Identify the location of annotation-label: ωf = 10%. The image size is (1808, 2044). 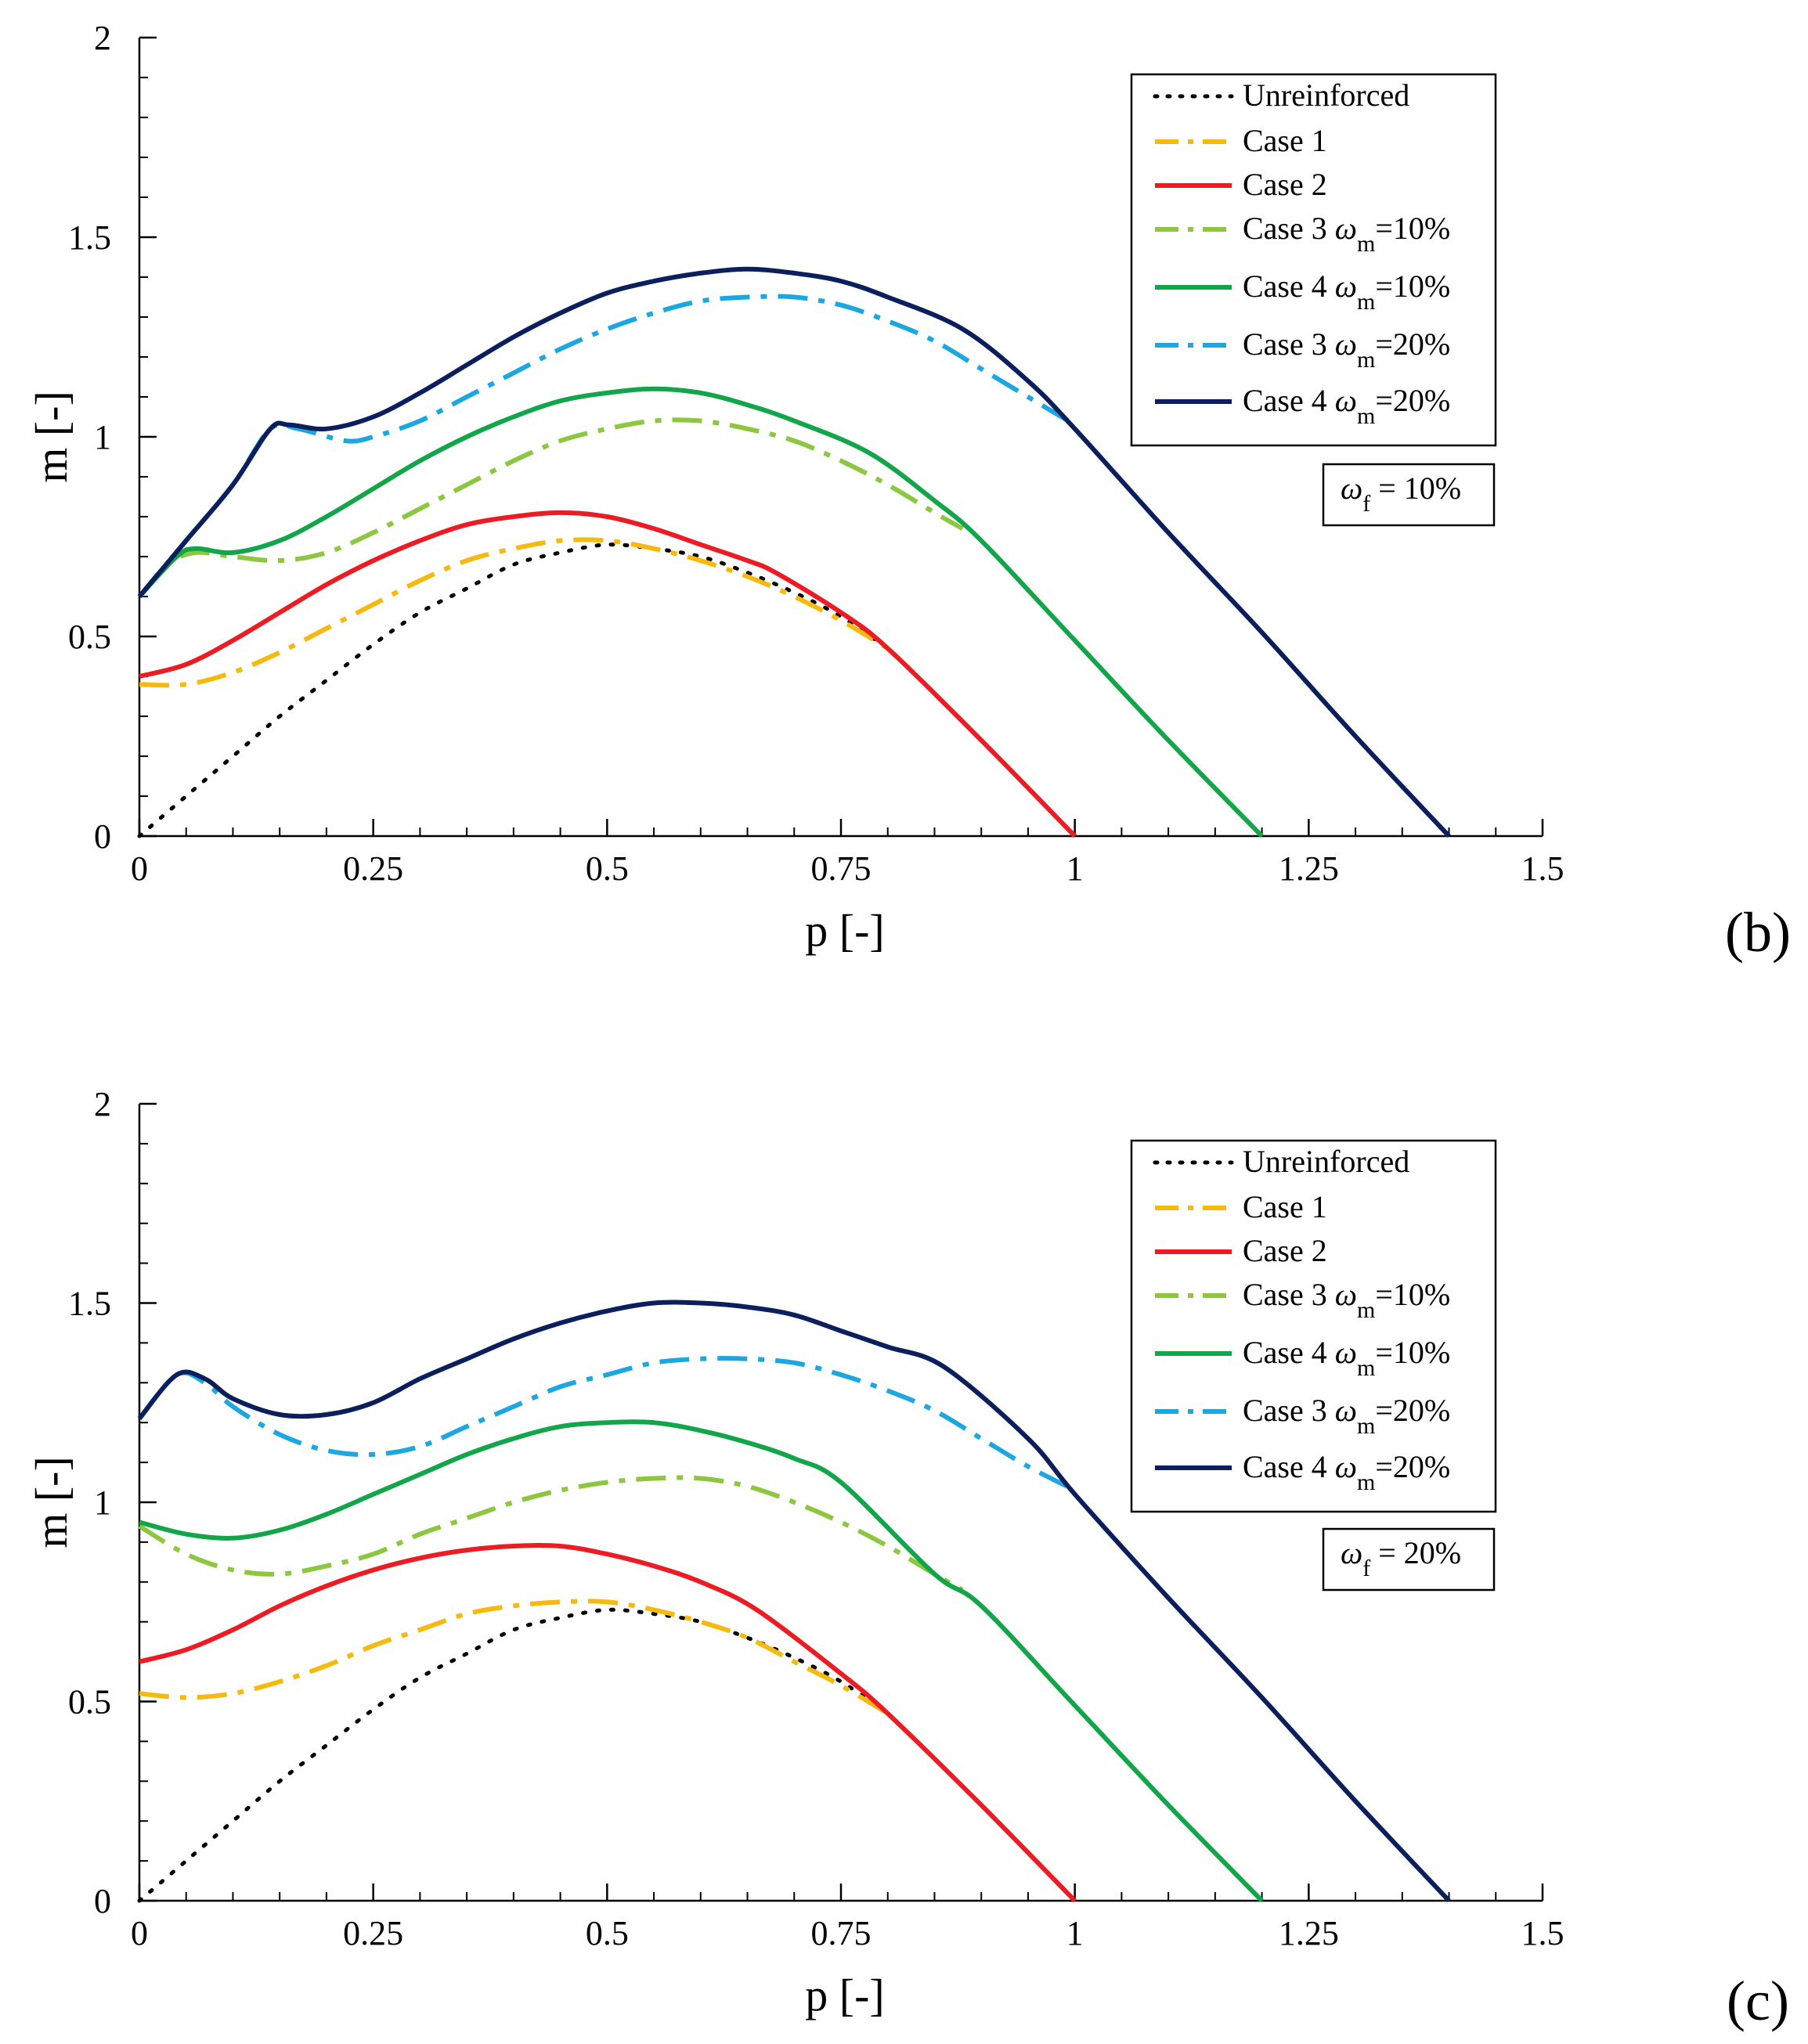
(1401, 493).